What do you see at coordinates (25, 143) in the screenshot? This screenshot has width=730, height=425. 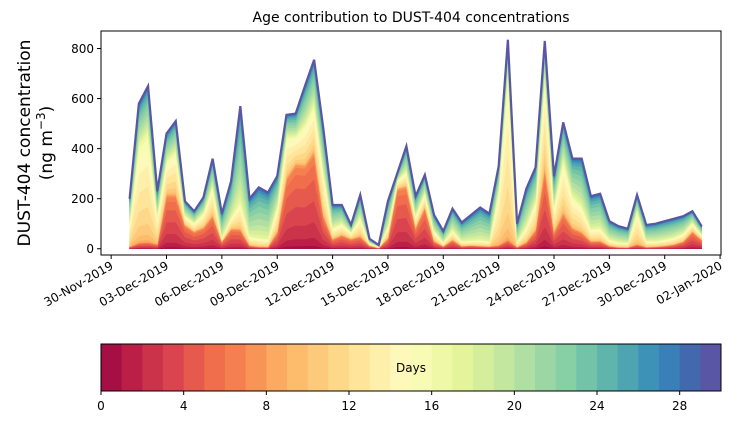 I see `y-axis-label-line1: DUST-404 concentration` at bounding box center [25, 143].